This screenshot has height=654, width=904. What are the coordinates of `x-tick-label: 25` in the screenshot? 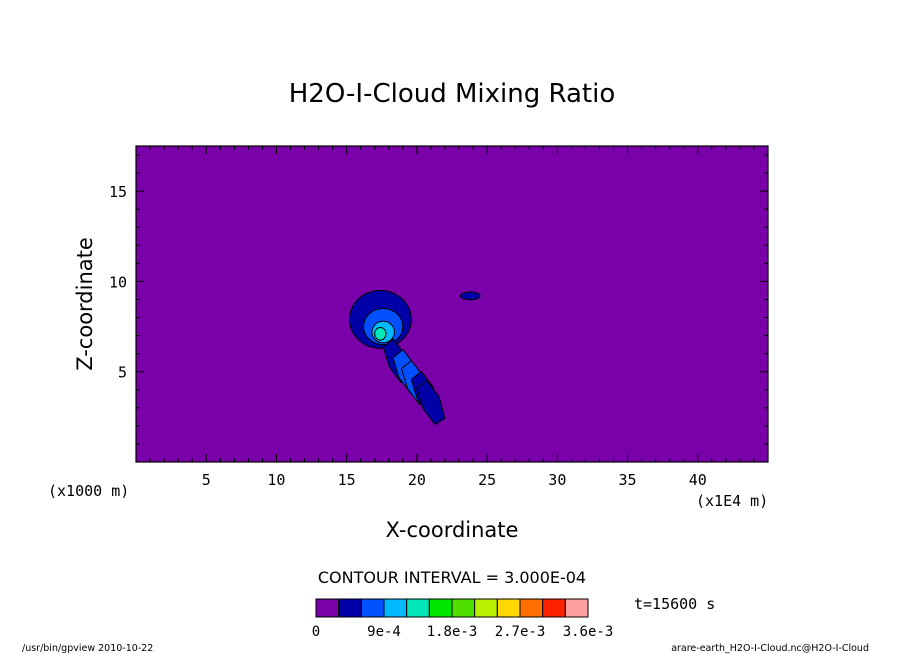 It's located at (487, 480).